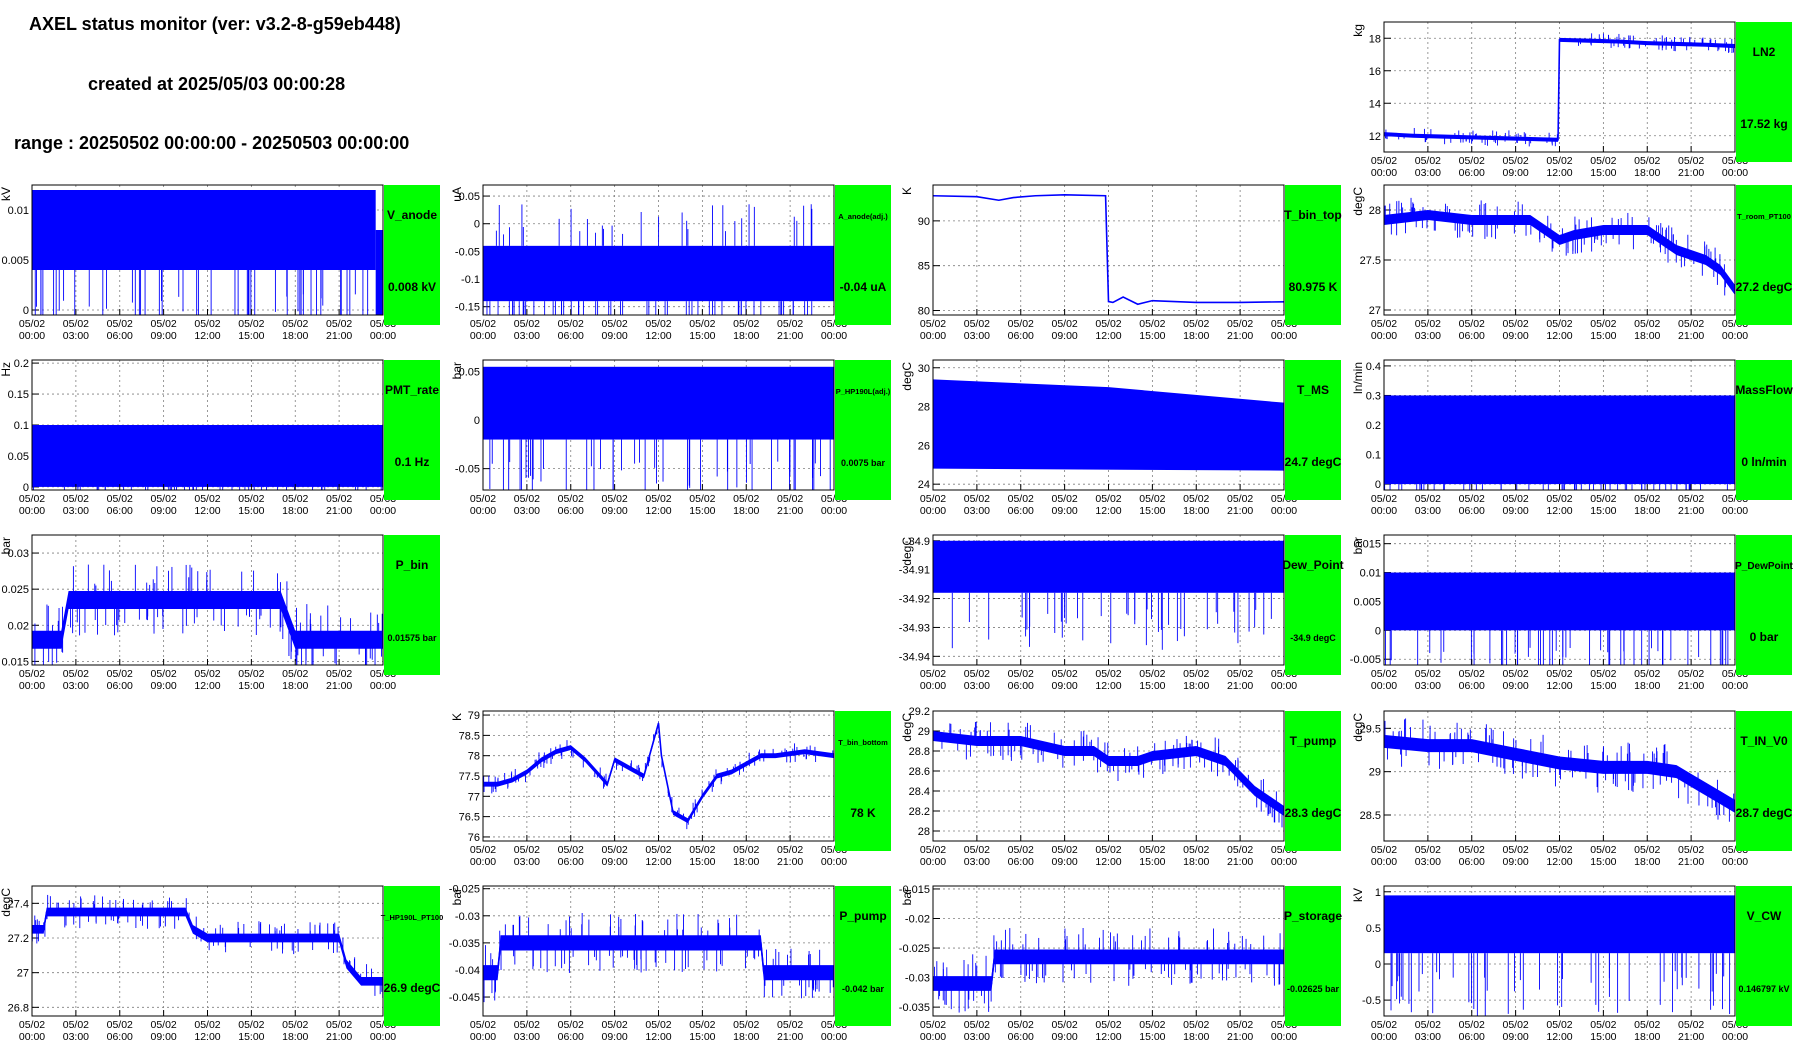 The width and height of the screenshot is (1796, 1052). I want to click on series-a_anode, so click(658, 259).